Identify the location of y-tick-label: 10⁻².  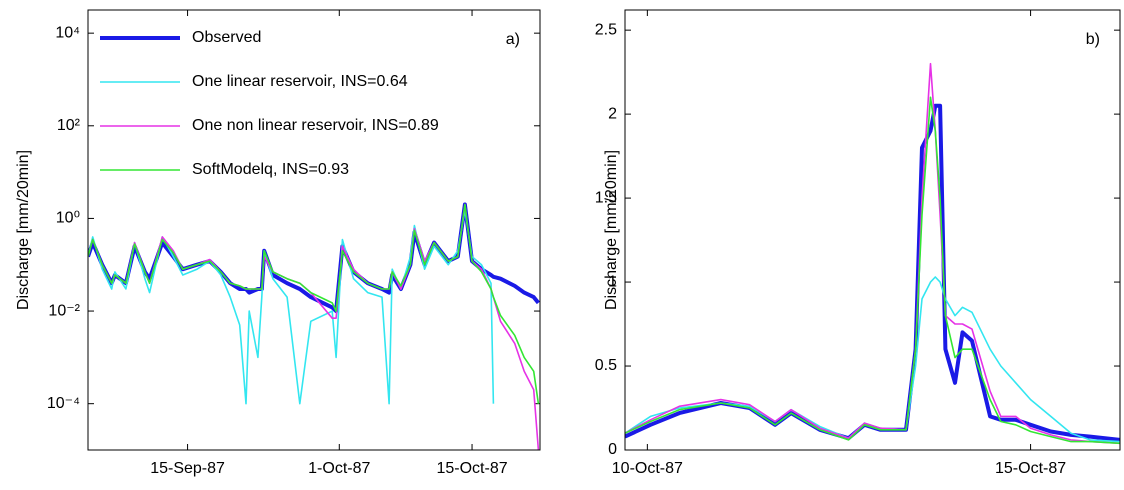
(64, 310).